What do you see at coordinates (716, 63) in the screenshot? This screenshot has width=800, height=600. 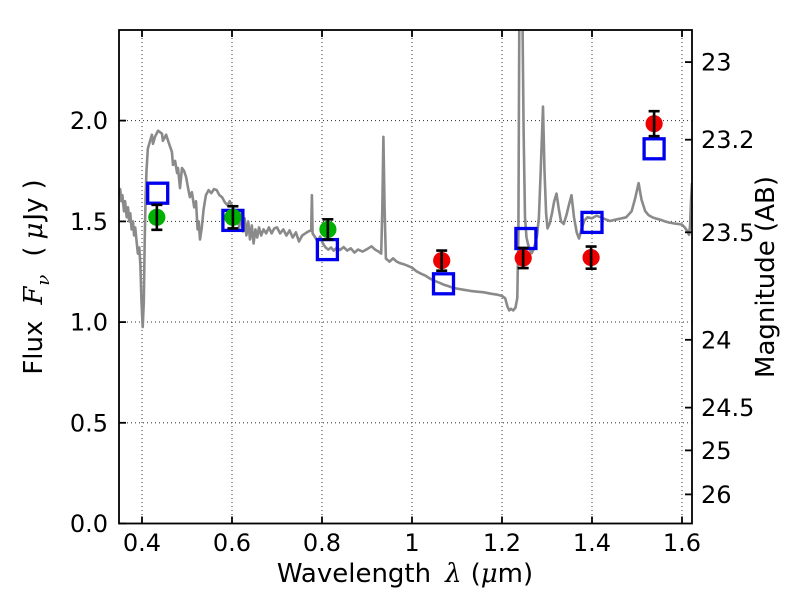 I see `y-right-tick-label: 23` at bounding box center [716, 63].